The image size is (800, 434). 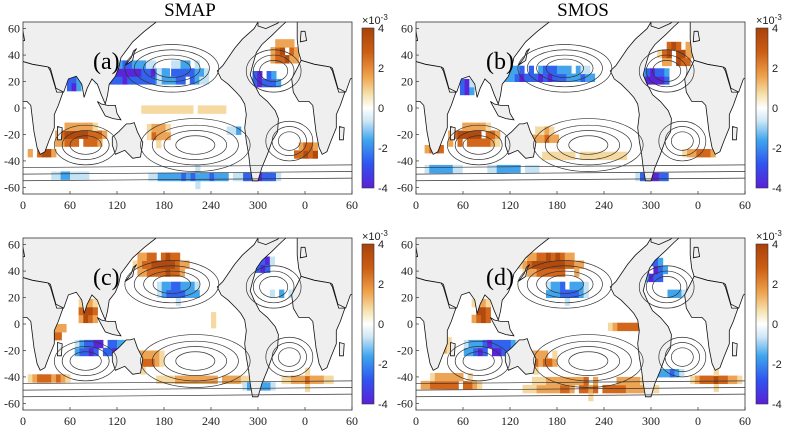 What do you see at coordinates (190, 10) in the screenshot?
I see `column-title-smap: SMAP` at bounding box center [190, 10].